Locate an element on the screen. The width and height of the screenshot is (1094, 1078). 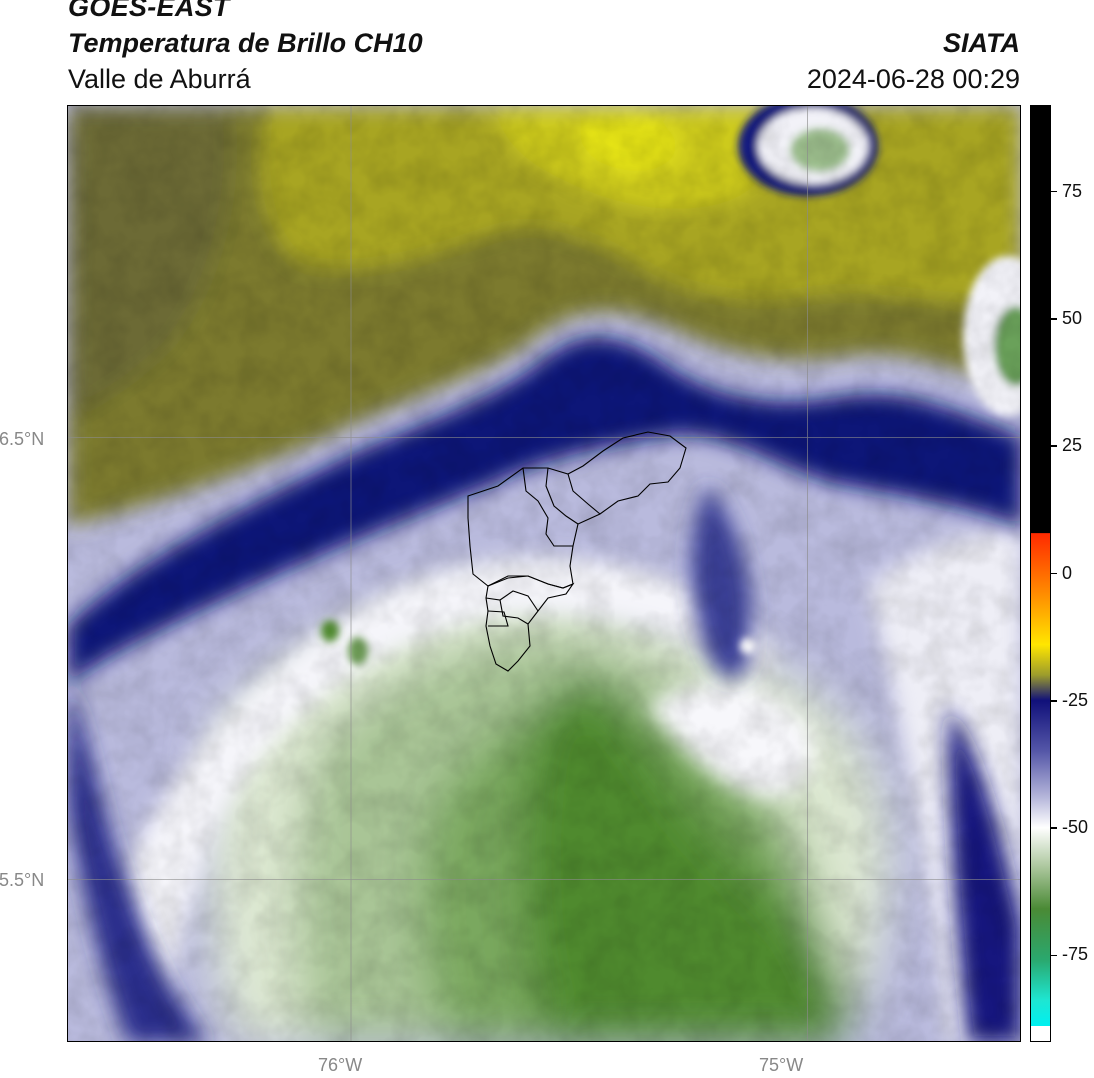
satellite-title: GOES-EAST is located at coordinates (149, 11).